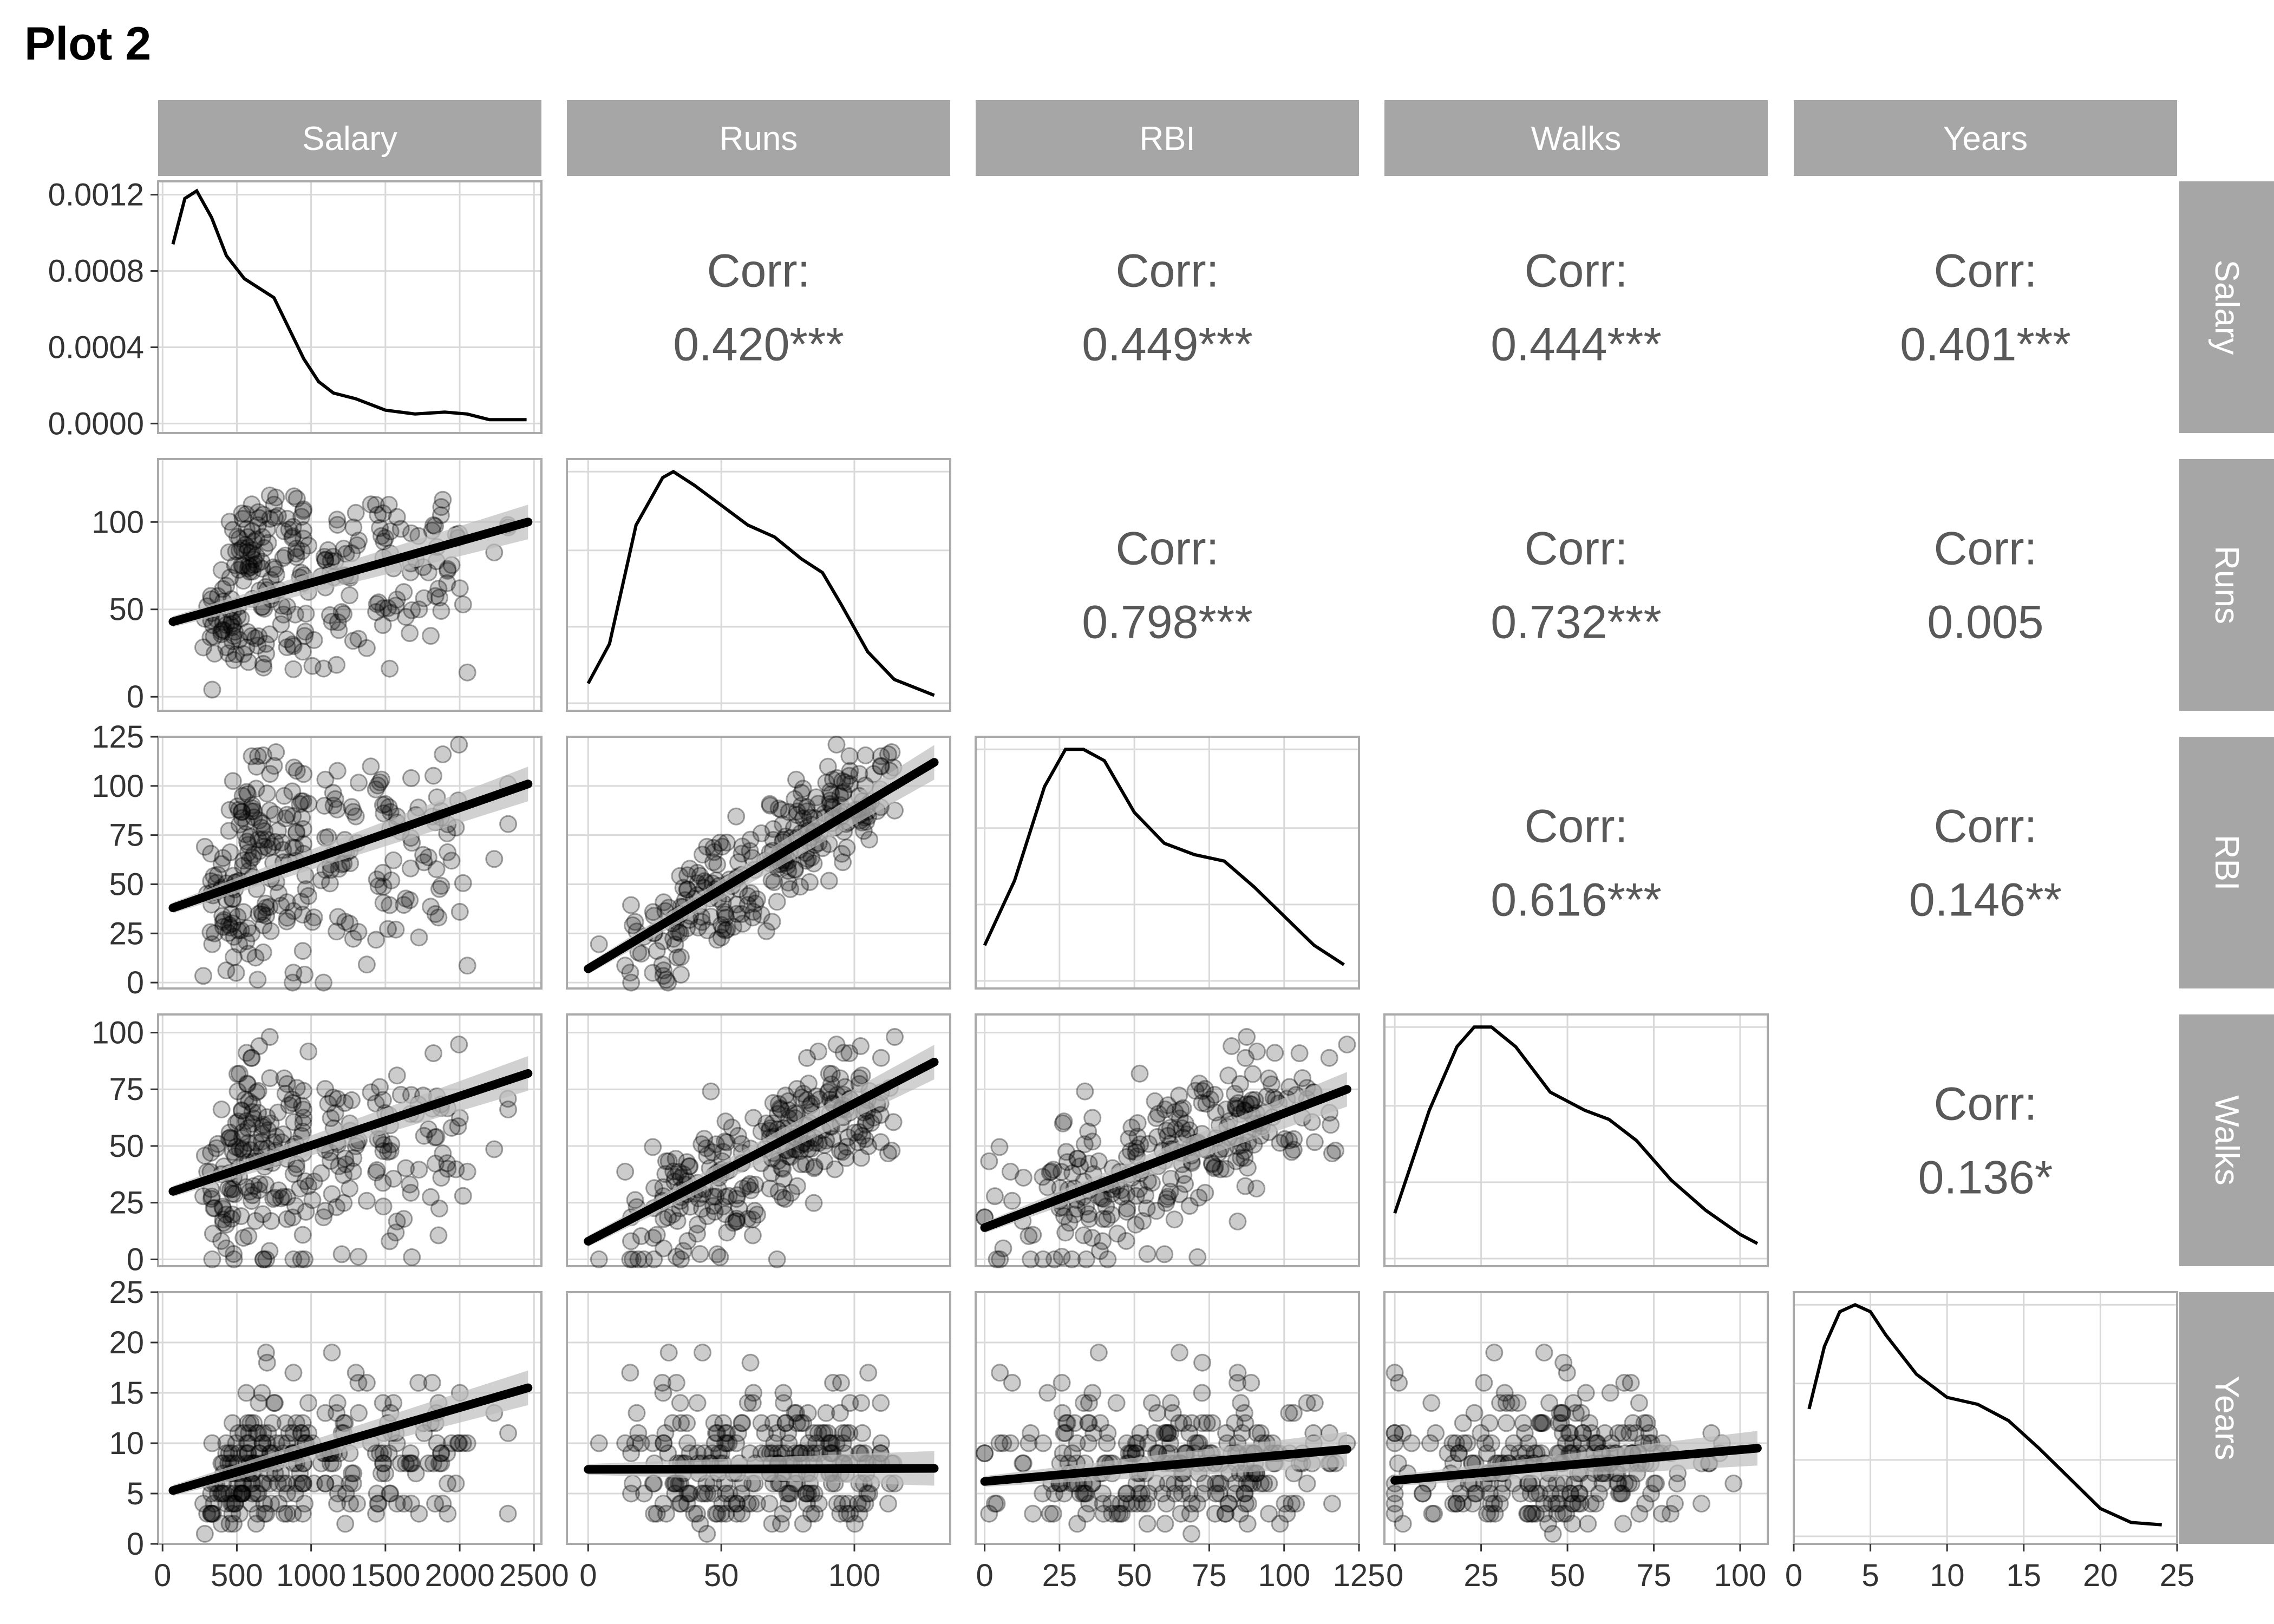  Describe the element at coordinates (758, 1140) in the screenshot. I see `panel-border` at that location.